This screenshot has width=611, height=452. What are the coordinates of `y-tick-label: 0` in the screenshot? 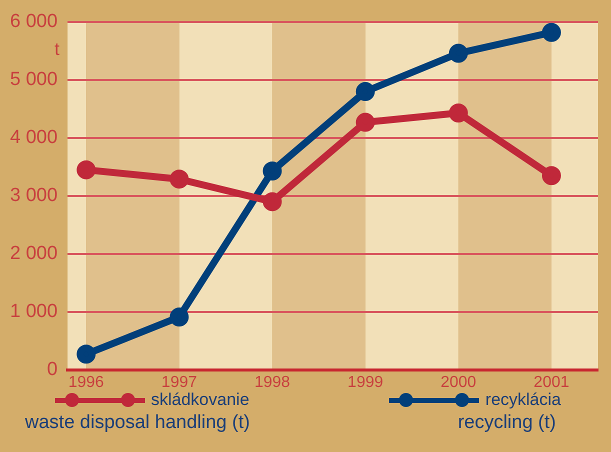 It's located at (52, 369).